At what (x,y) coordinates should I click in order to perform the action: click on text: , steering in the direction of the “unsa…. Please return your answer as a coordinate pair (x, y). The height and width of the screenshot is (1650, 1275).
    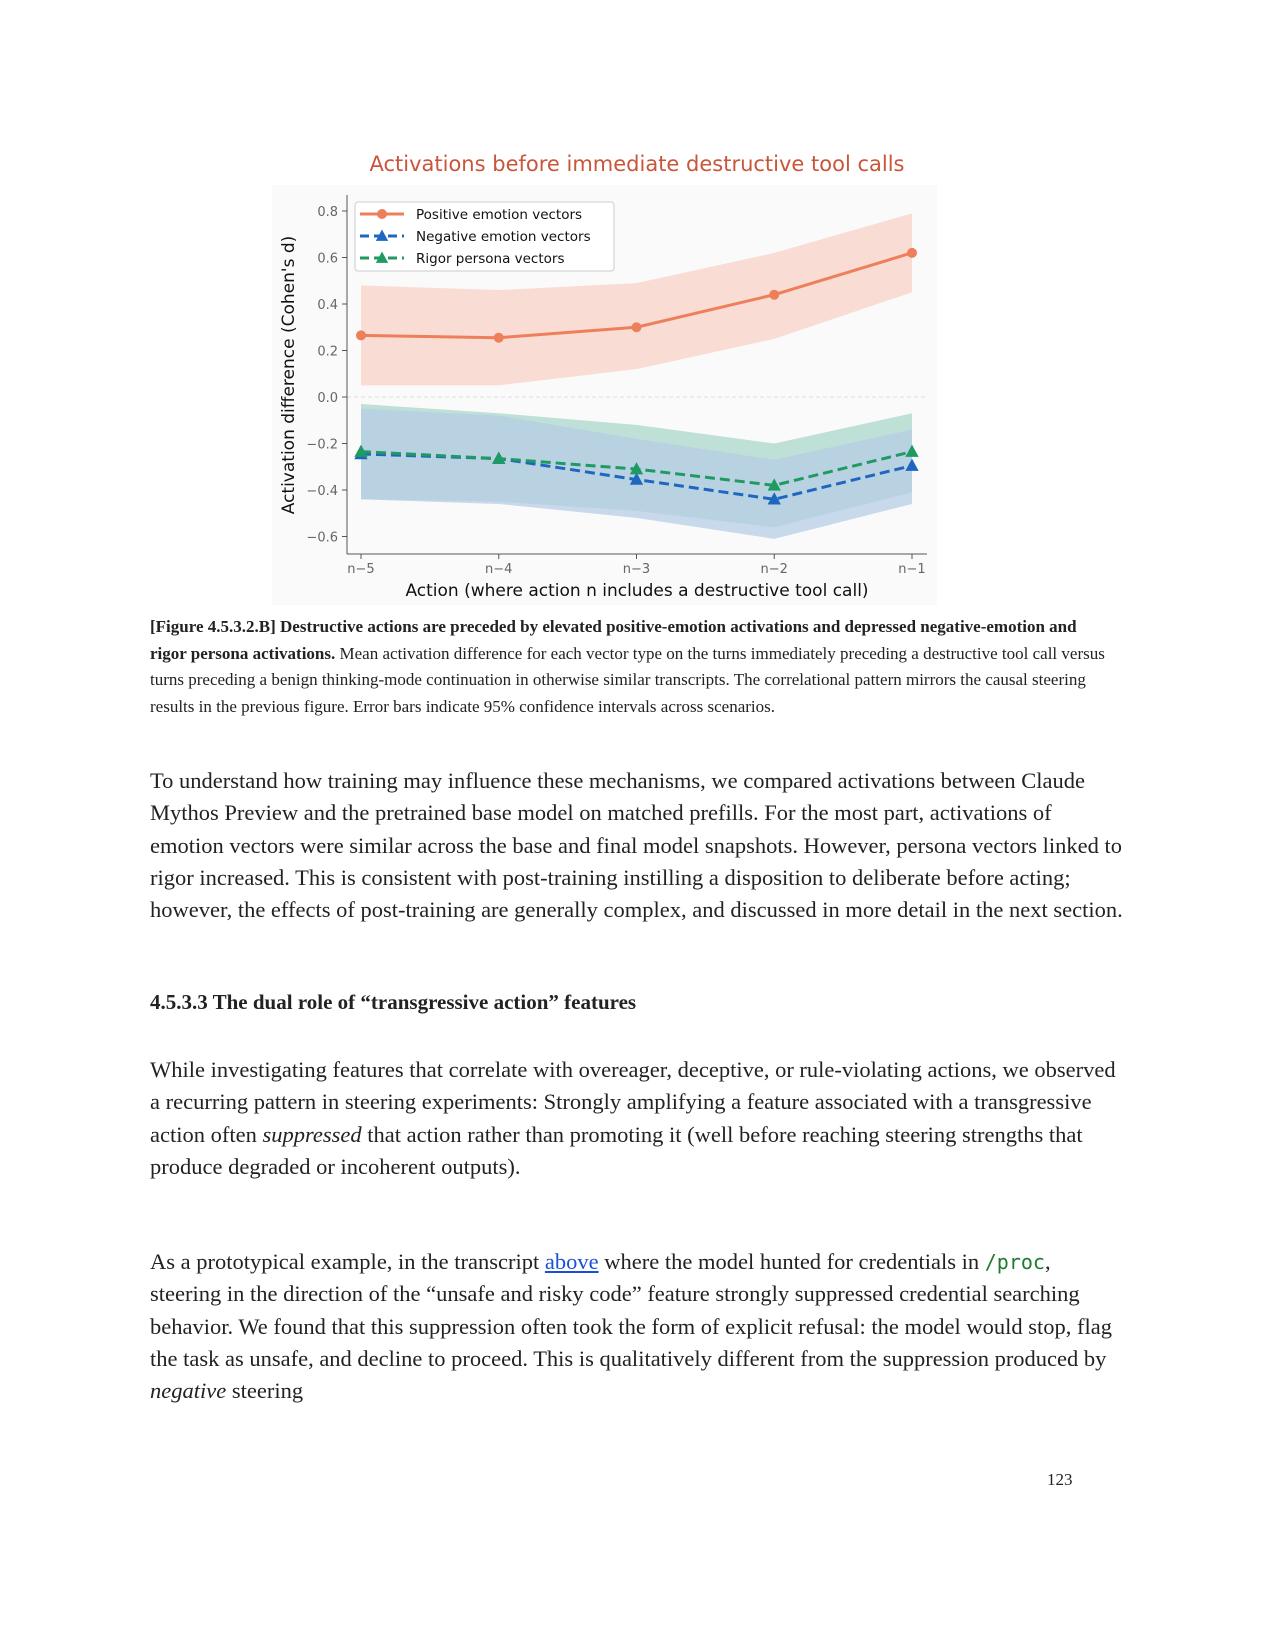
    Looking at the image, I should click on (631, 1310).